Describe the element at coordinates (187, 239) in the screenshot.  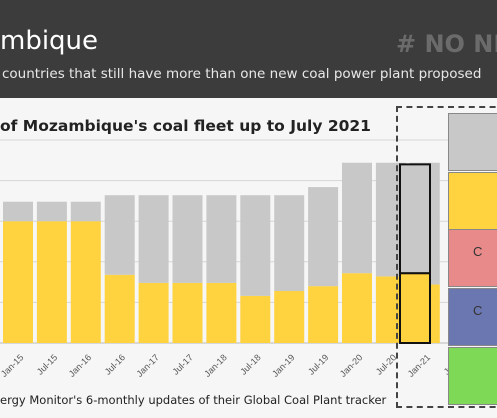
I see `bar-Jul-17-s1` at that location.